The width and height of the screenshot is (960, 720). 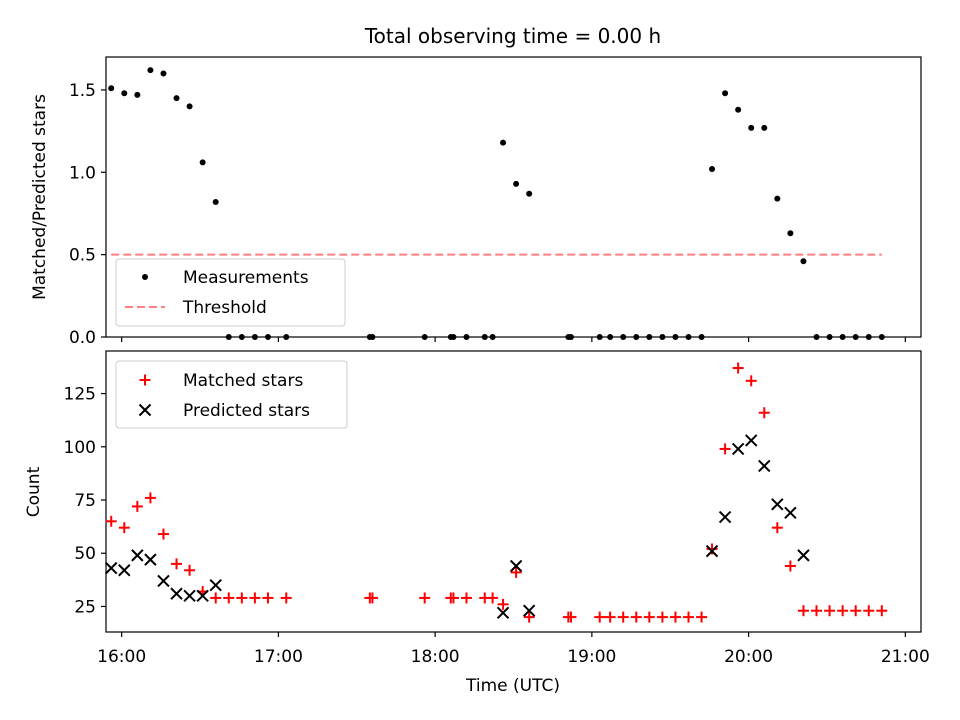 What do you see at coordinates (246, 411) in the screenshot?
I see `legend-predicted-label: Predicted stars` at bounding box center [246, 411].